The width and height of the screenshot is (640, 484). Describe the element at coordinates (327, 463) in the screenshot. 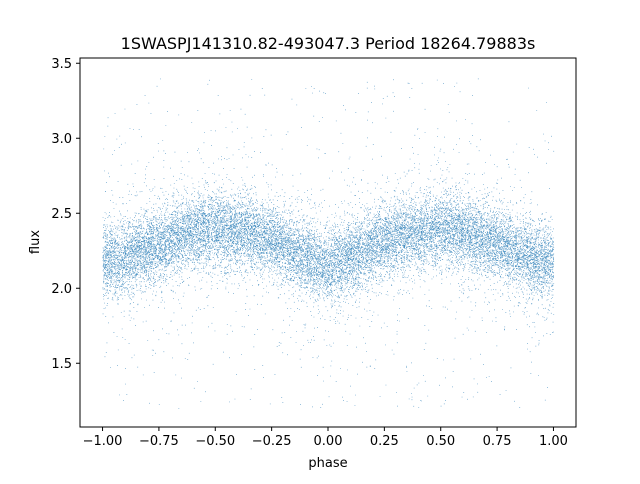

I see `x-axis-label: phase` at that location.